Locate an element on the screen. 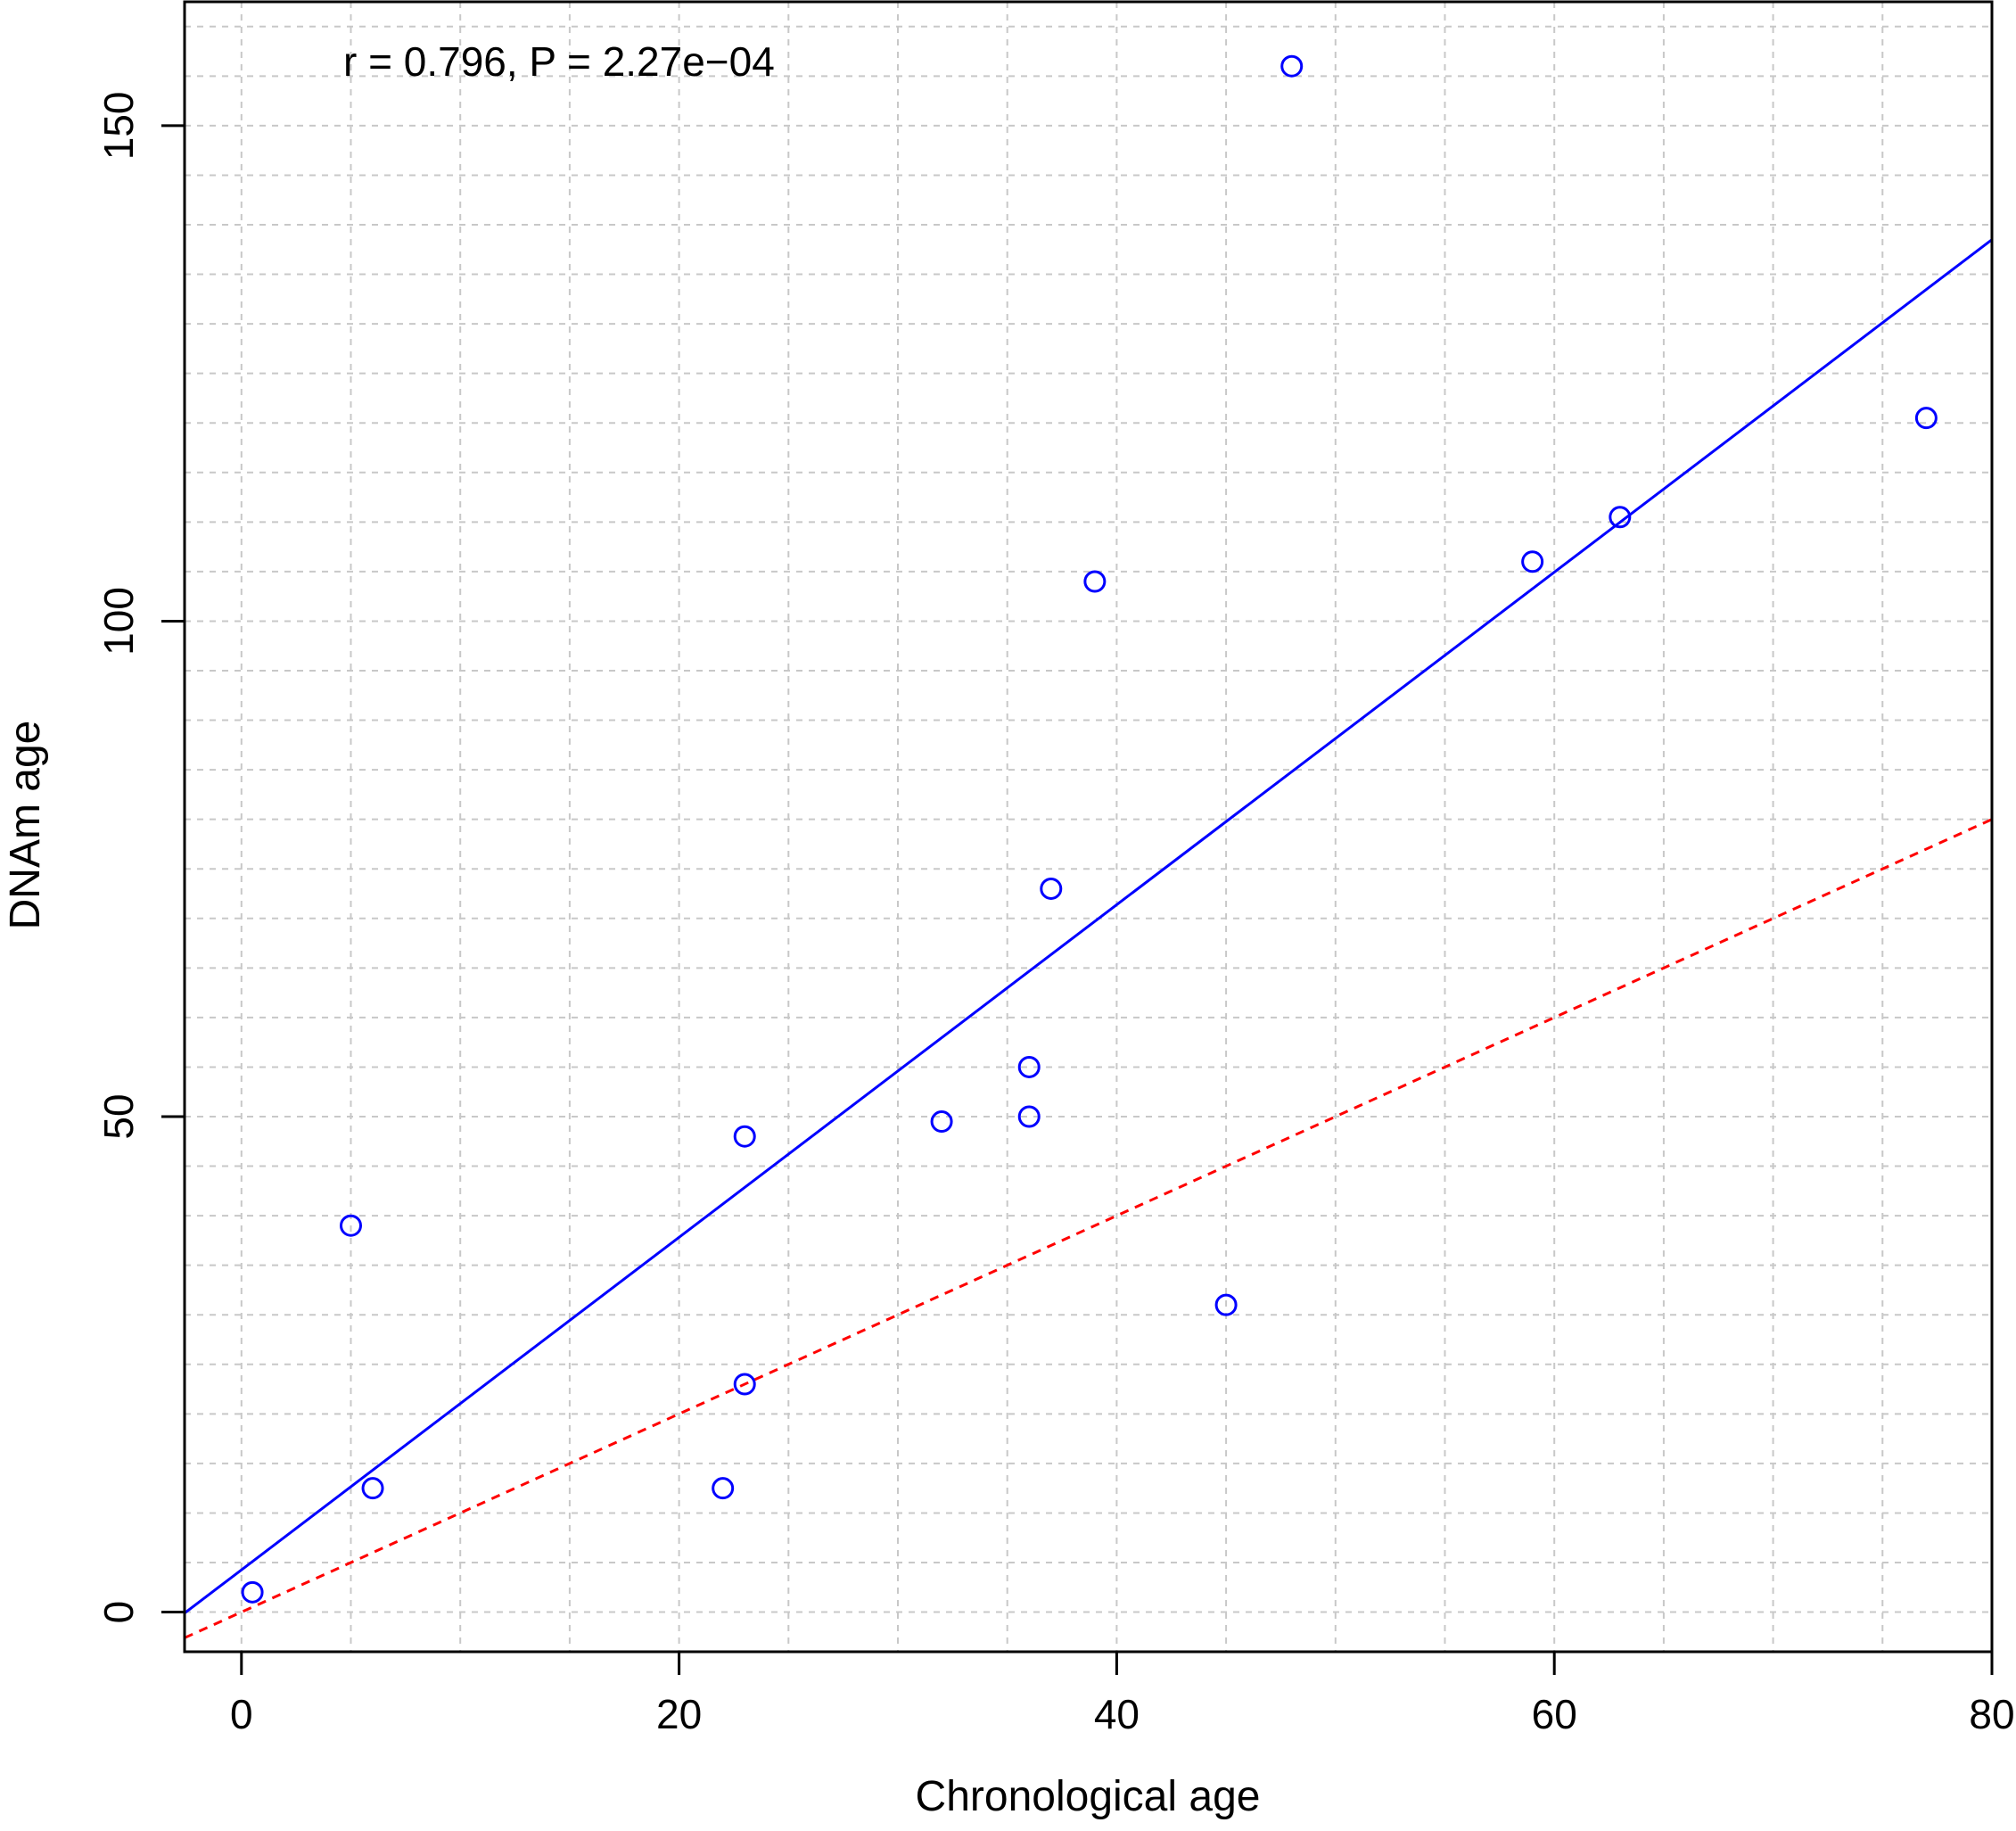  x-tick-label: 0 is located at coordinates (241, 1714).